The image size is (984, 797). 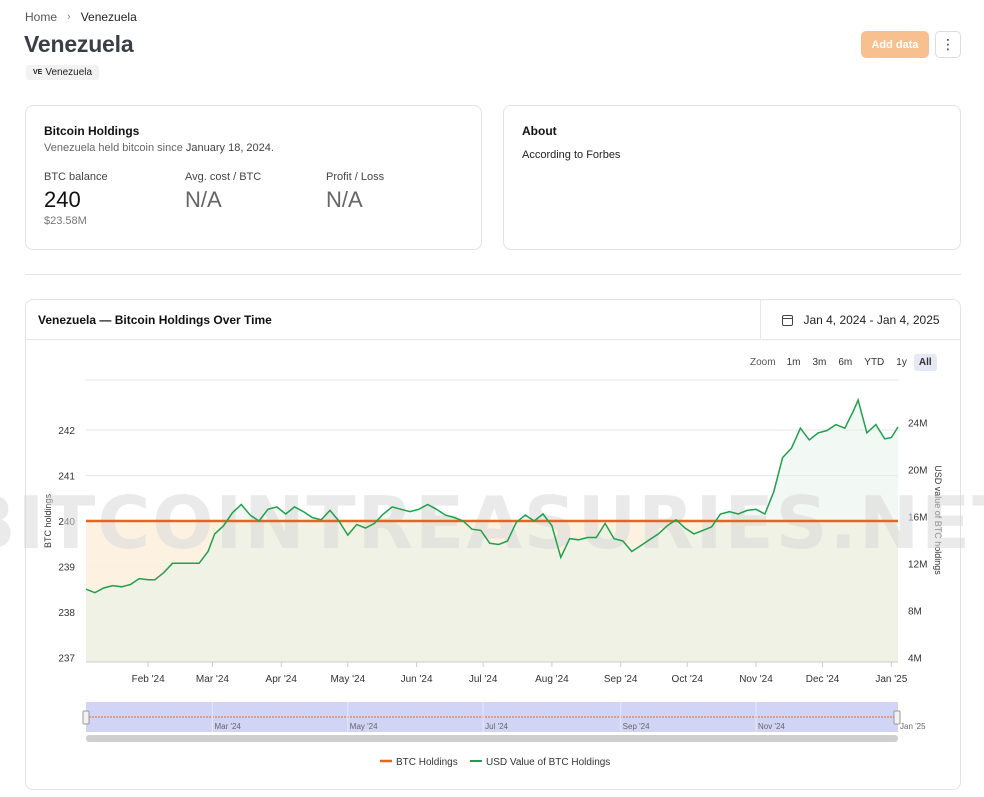 What do you see at coordinates (227, 726) in the screenshot?
I see `navigator-tick-label: Mar '24` at bounding box center [227, 726].